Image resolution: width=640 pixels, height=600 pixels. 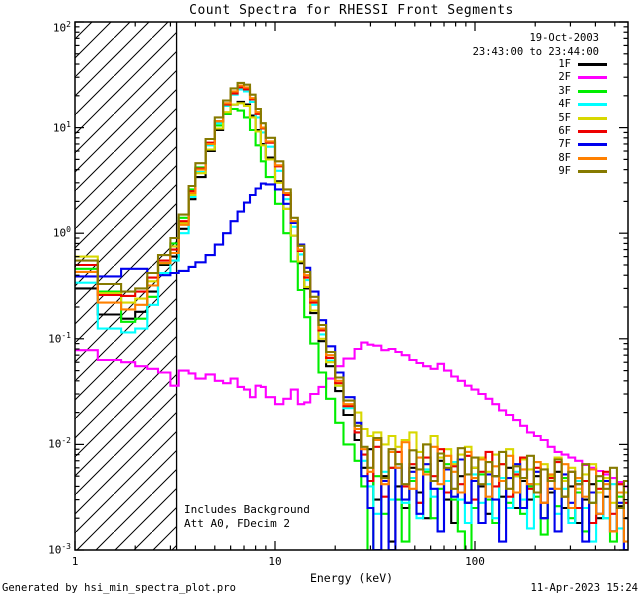 What do you see at coordinates (592, 78) in the screenshot?
I see `legend-swatch-2F` at bounding box center [592, 78].